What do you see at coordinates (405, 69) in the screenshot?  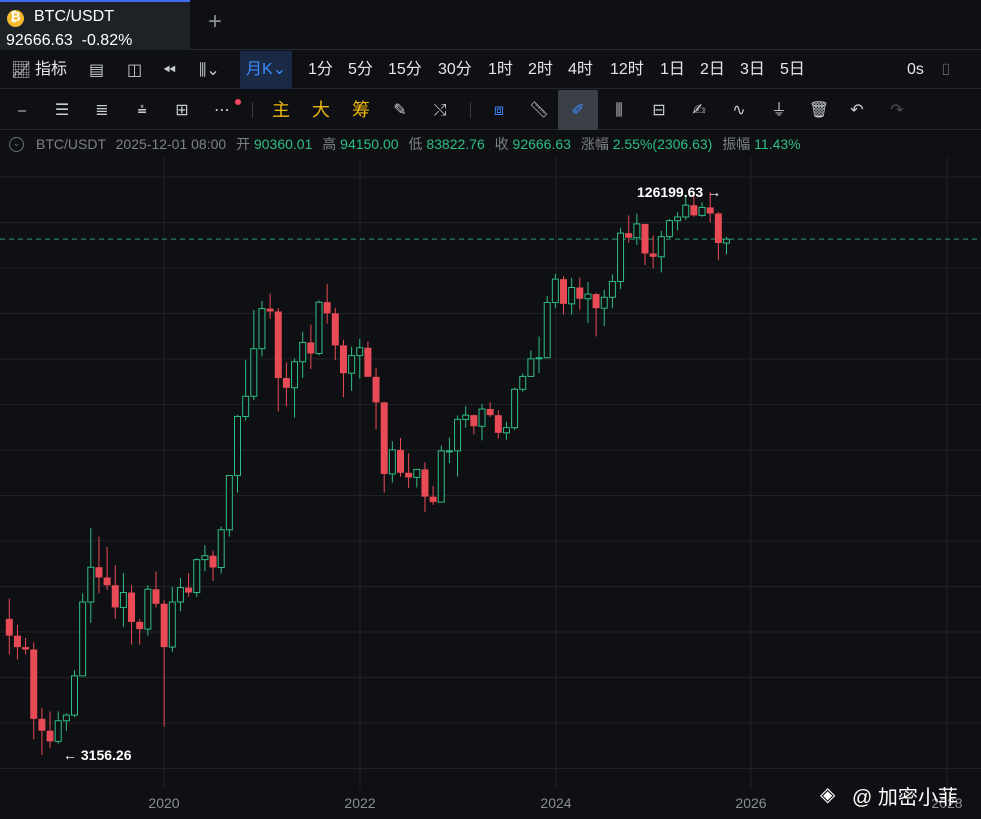 I see `period-15m: 15分` at bounding box center [405, 69].